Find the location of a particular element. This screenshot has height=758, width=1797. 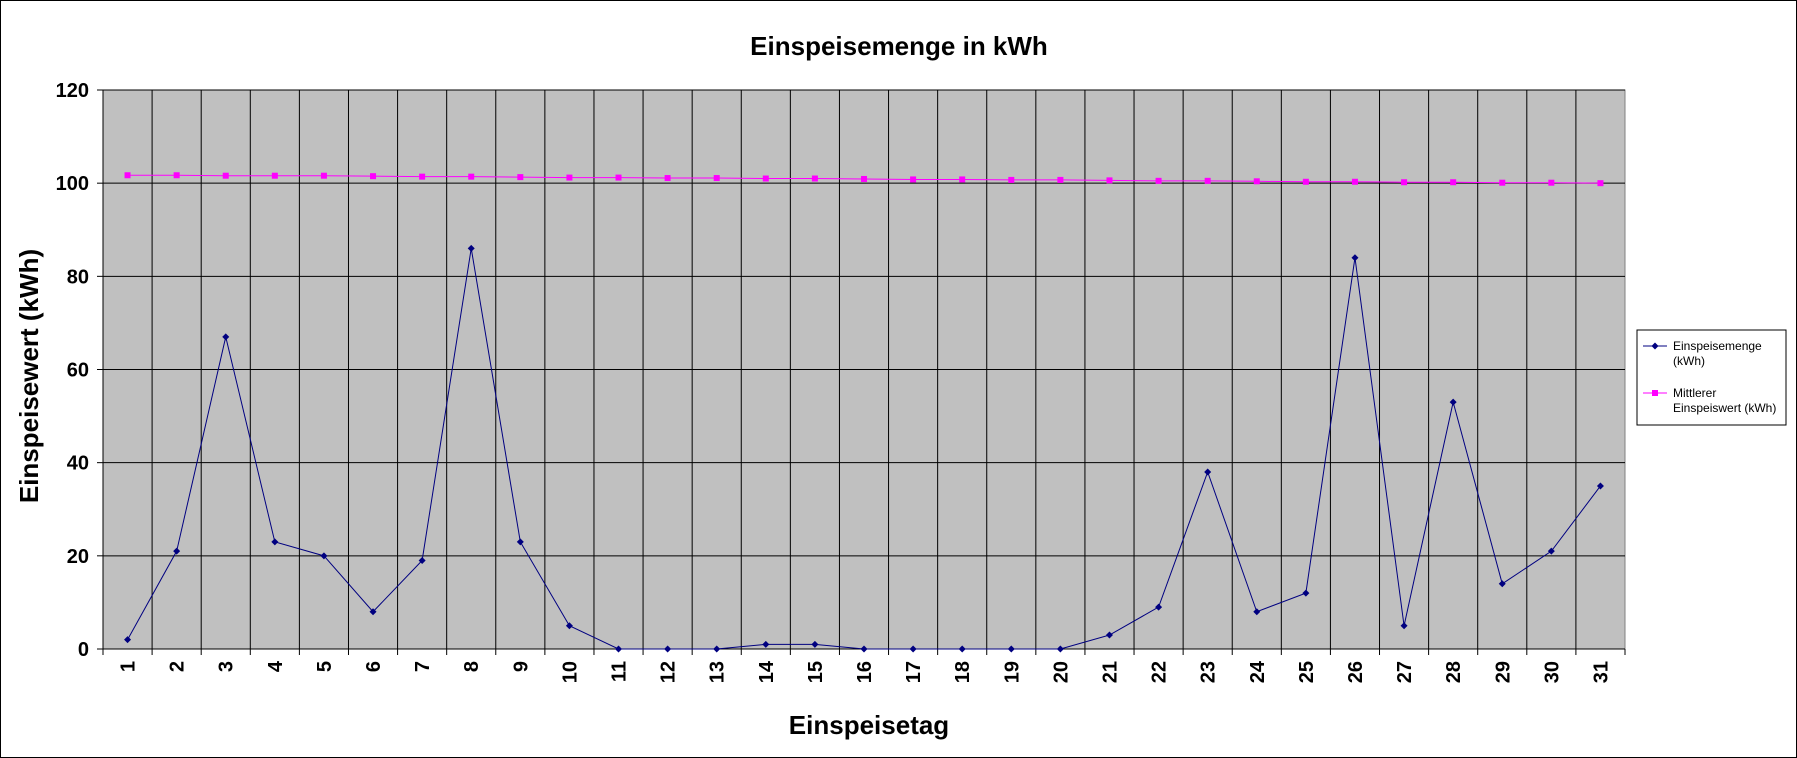

x-tick-label: 26 is located at coordinates (1356, 672).